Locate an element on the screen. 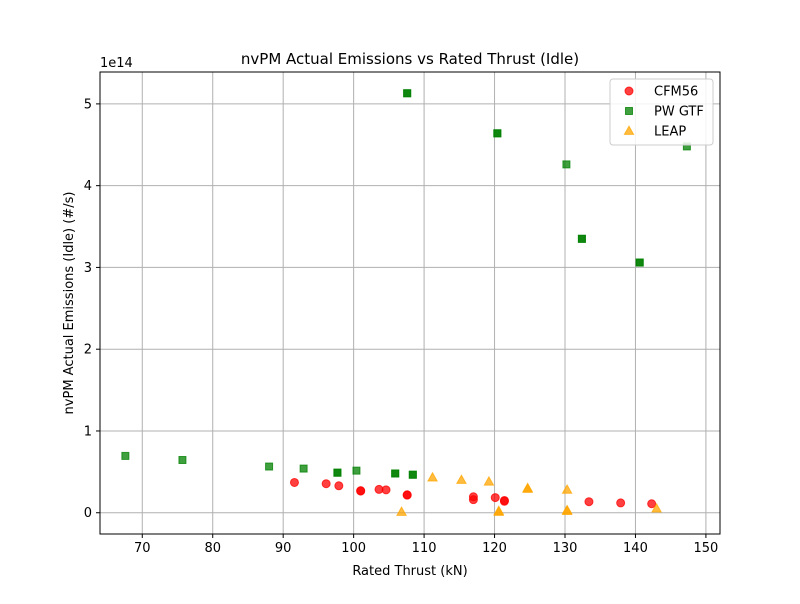 The width and height of the screenshot is (800, 604). y-tick-label: 1 is located at coordinates (88, 431).